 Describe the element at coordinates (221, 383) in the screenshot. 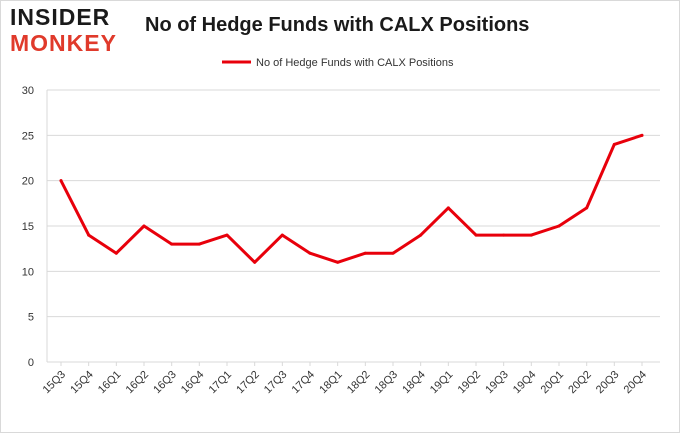

I see `x-tick-label: 17Q1` at that location.